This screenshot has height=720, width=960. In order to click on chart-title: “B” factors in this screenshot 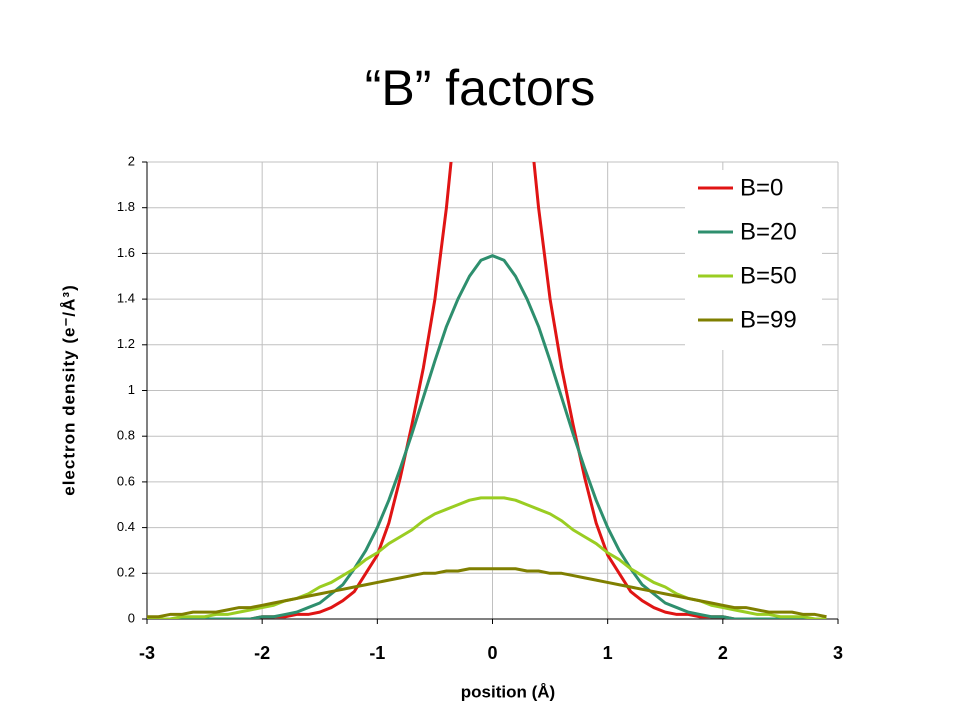, I will do `click(480, 88)`.